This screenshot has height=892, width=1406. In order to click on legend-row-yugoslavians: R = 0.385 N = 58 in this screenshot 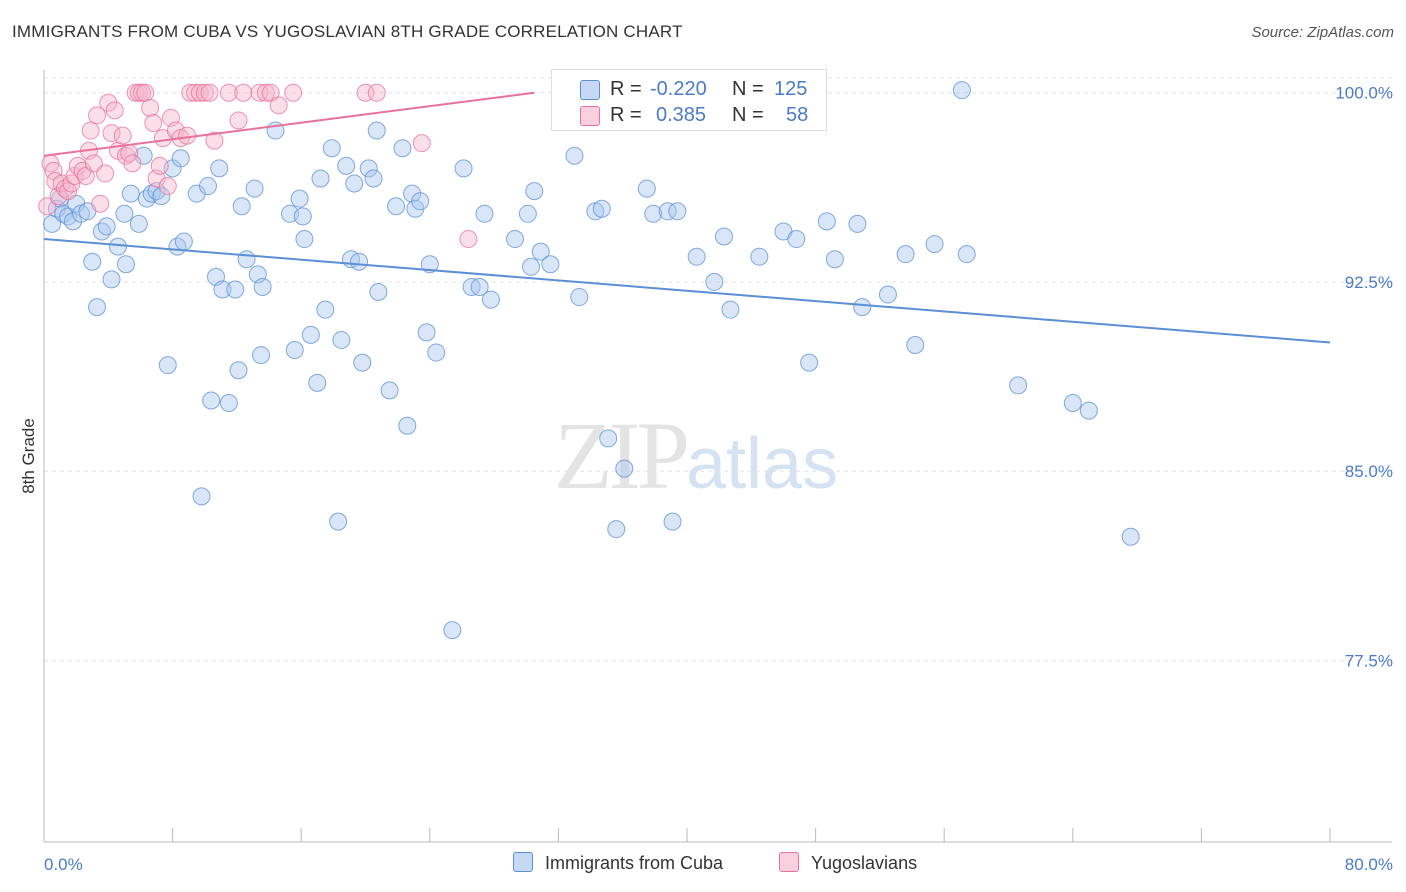, I will do `click(689, 115)`.